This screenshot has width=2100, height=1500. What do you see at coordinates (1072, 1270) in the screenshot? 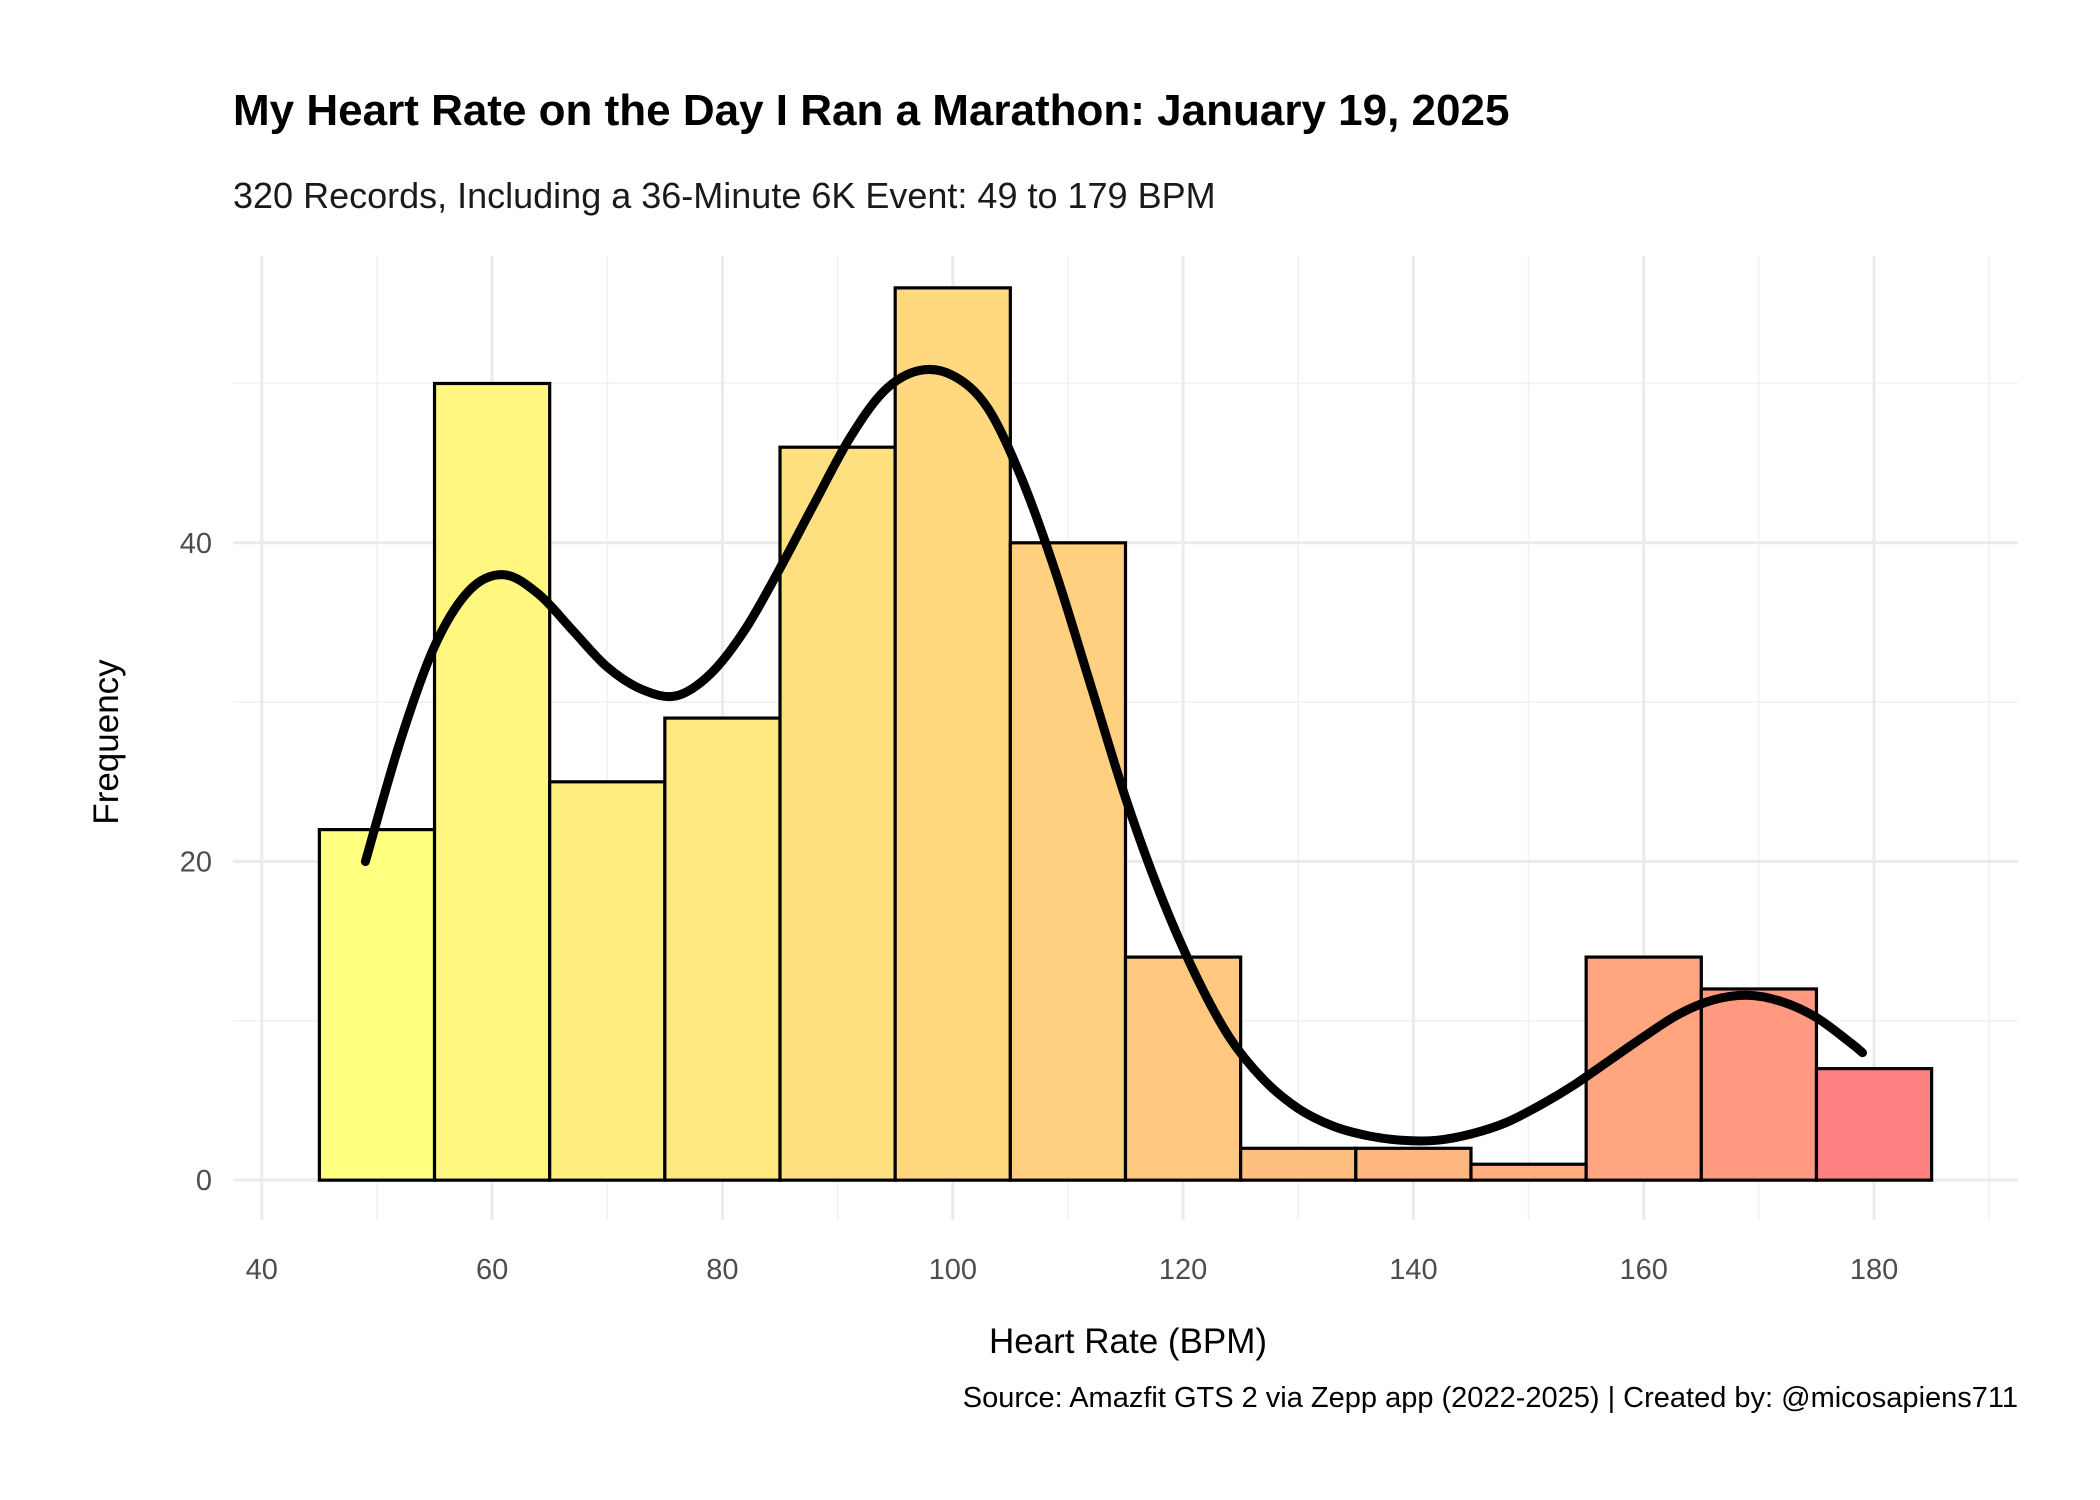
I see `x-axis-ticks: 40 60 80 100 120 140 160 180` at bounding box center [1072, 1270].